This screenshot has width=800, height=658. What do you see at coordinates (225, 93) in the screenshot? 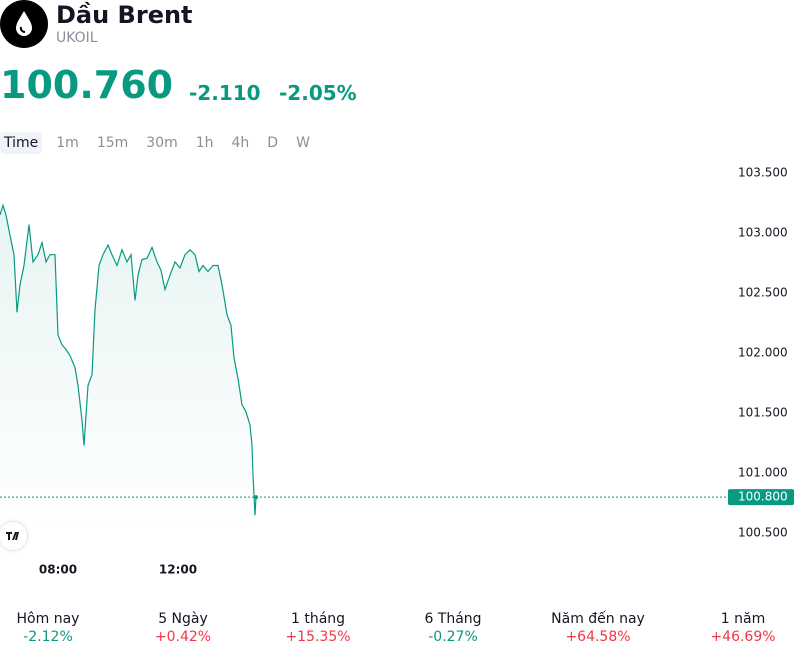
I see `change: -2.110` at bounding box center [225, 93].